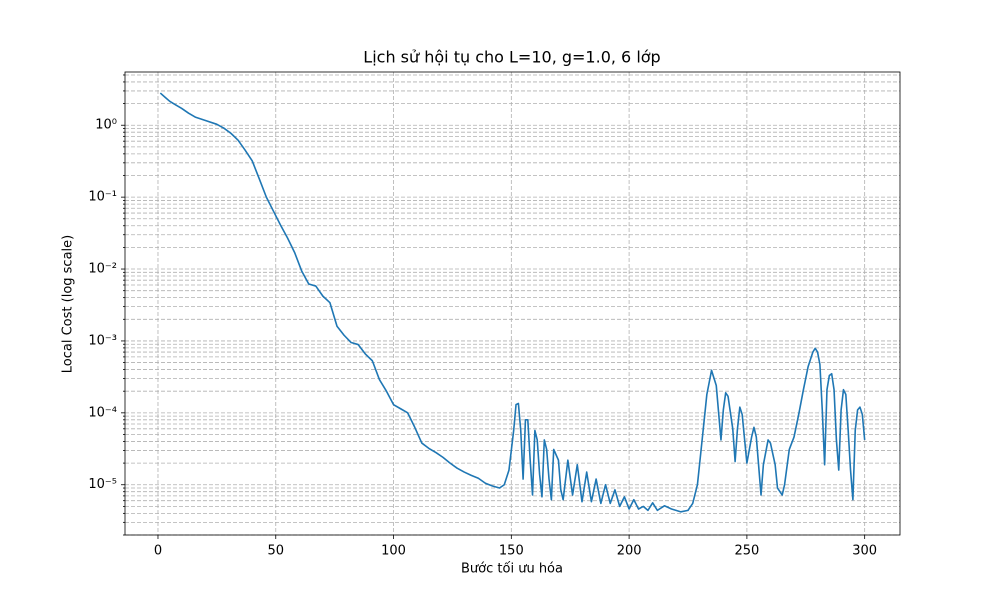  I want to click on x-tick-label: 300, so click(864, 551).